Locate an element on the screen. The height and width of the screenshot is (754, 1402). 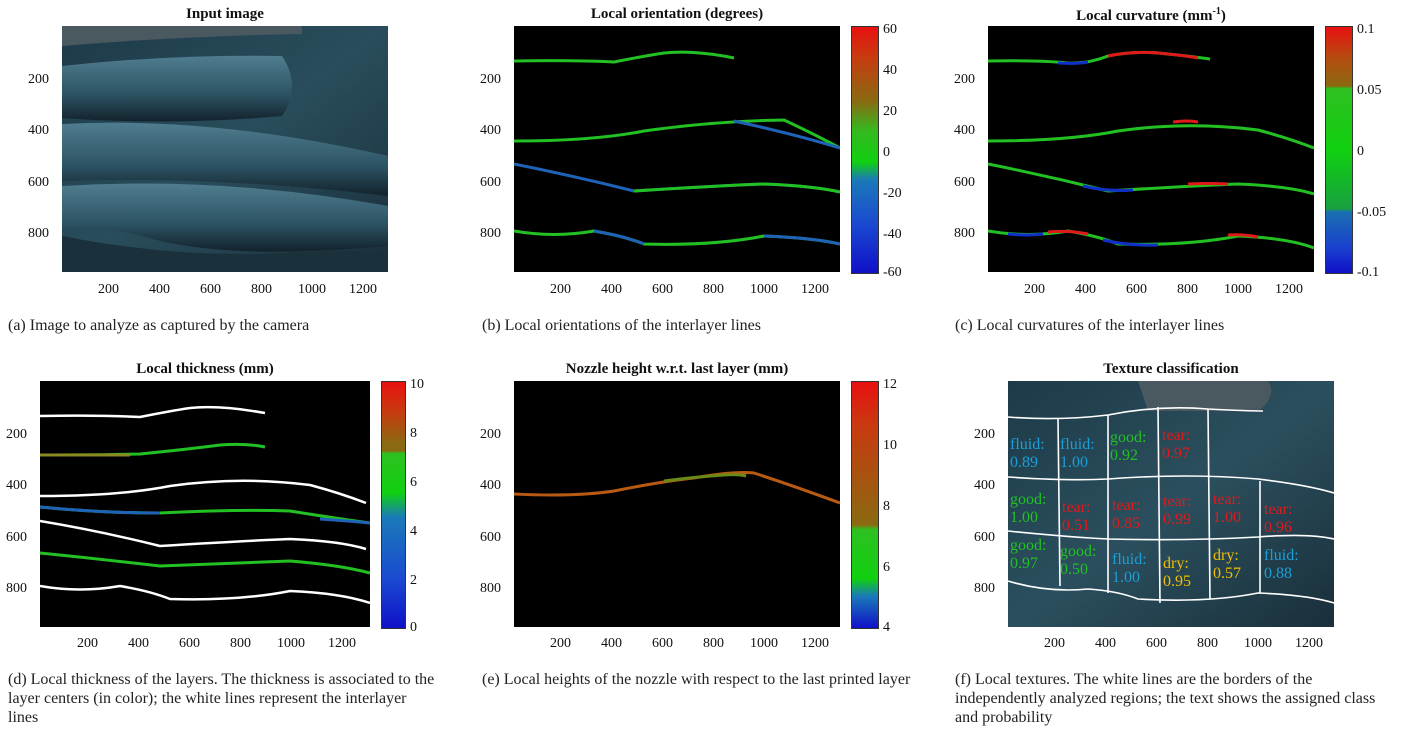
panel-c-title: Local curvature (mm-1) is located at coordinates (1151, 15).